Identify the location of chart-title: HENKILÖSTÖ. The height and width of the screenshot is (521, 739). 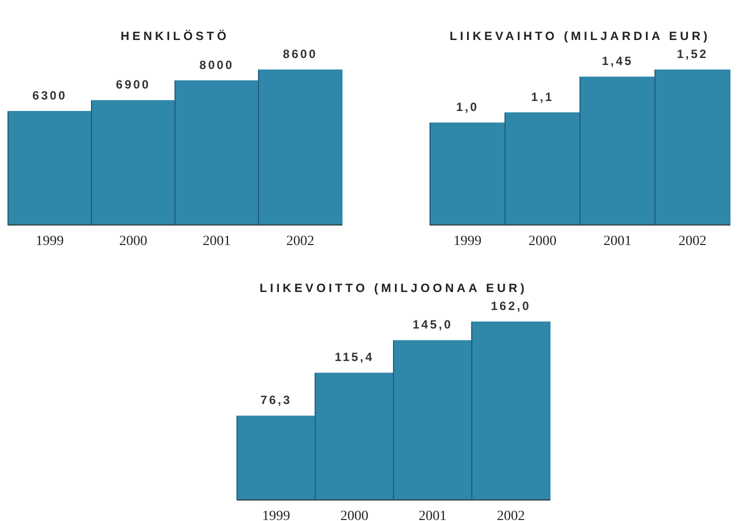
(175, 36).